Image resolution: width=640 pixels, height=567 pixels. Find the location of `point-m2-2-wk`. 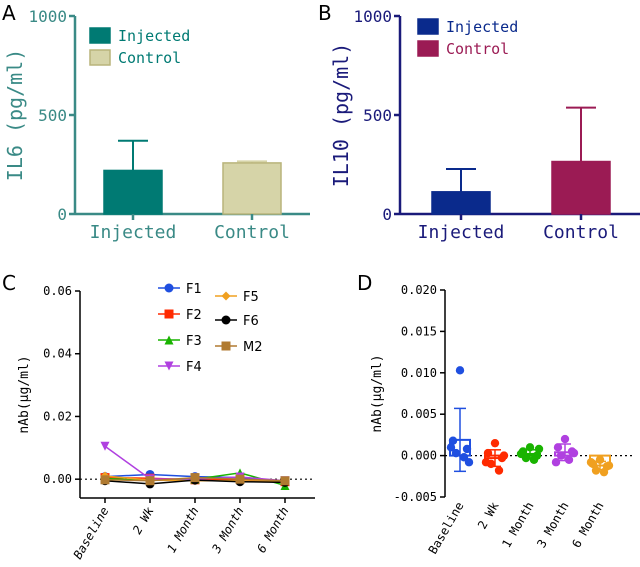

point-m2-2-wk is located at coordinates (150, 481).